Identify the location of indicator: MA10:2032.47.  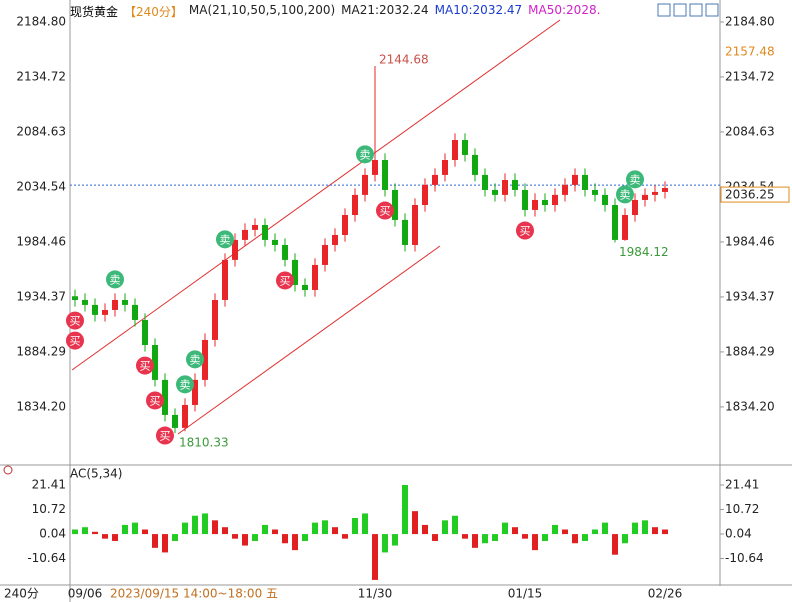
(478, 10).